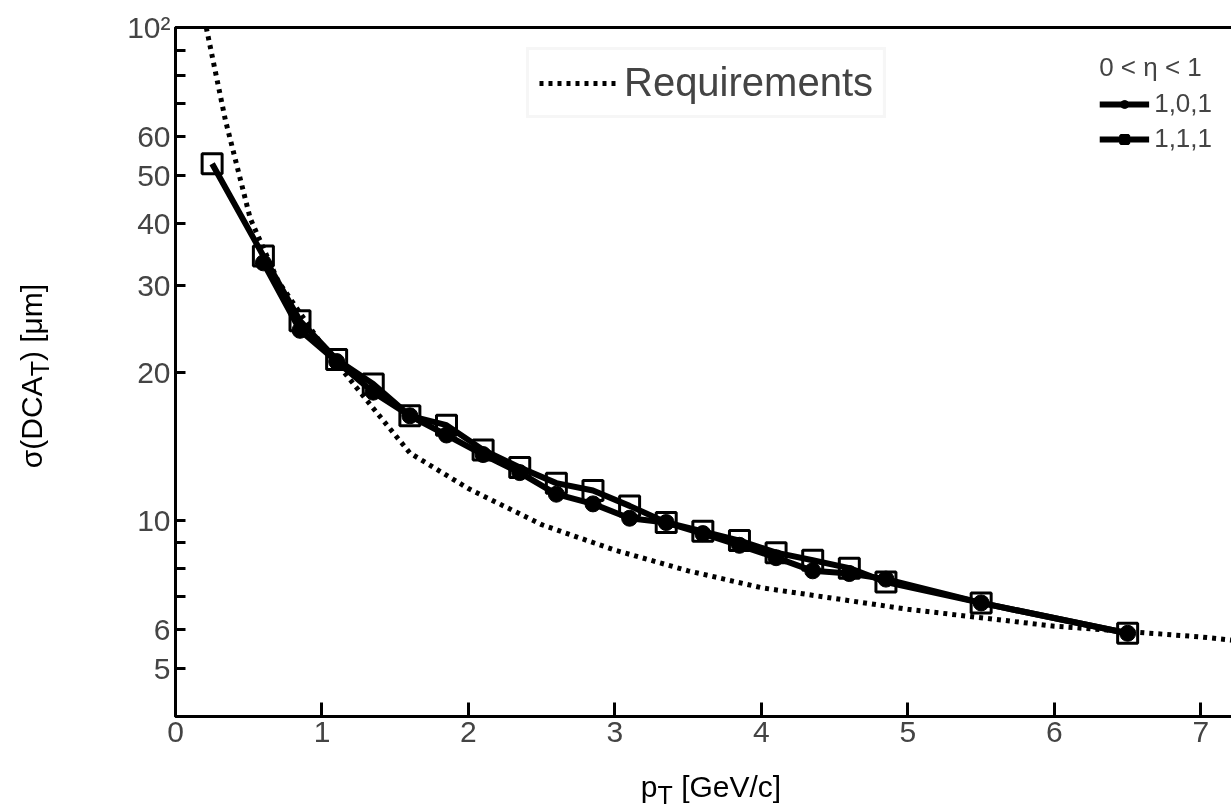 Image resolution: width=1231 pixels, height=811 pixels. I want to click on x-tick-label: 3, so click(615, 731).